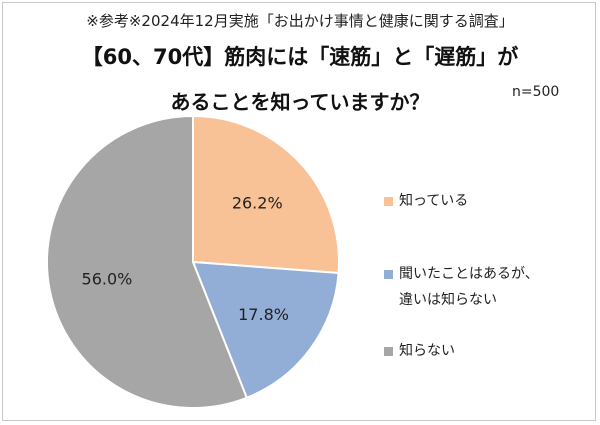 Image resolution: width=600 pixels, height=425 pixels. Describe the element at coordinates (388, 274) in the screenshot. I see `legend-swatch-heard` at that location.